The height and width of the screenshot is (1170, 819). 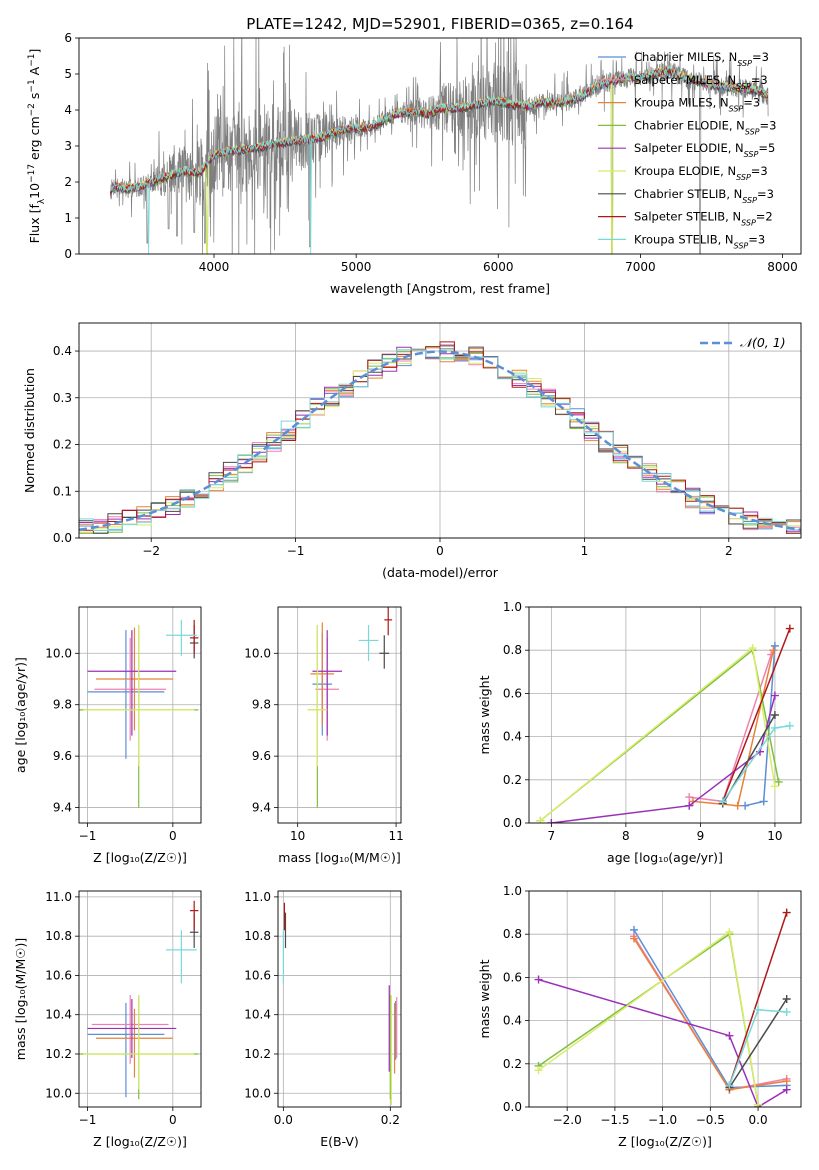 I want to click on z_mass-xtick-label: 0, so click(x=173, y=1120).